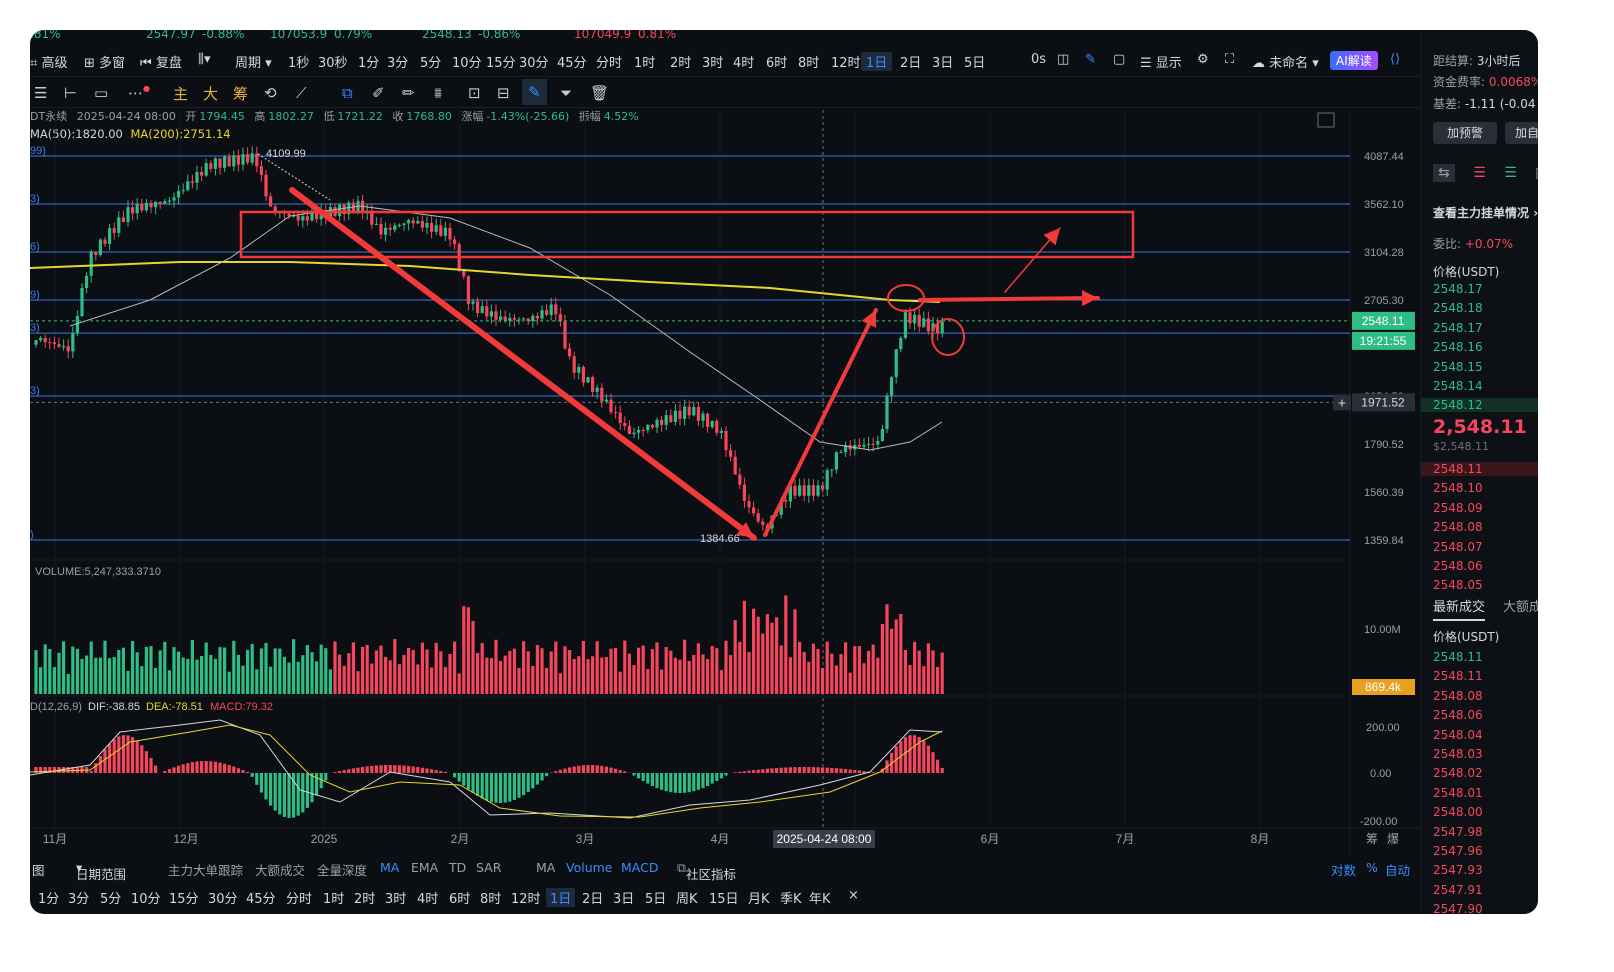 The width and height of the screenshot is (1614, 972). What do you see at coordinates (45, 35) in the screenshot?
I see `ticker-item: .81%` at bounding box center [45, 35].